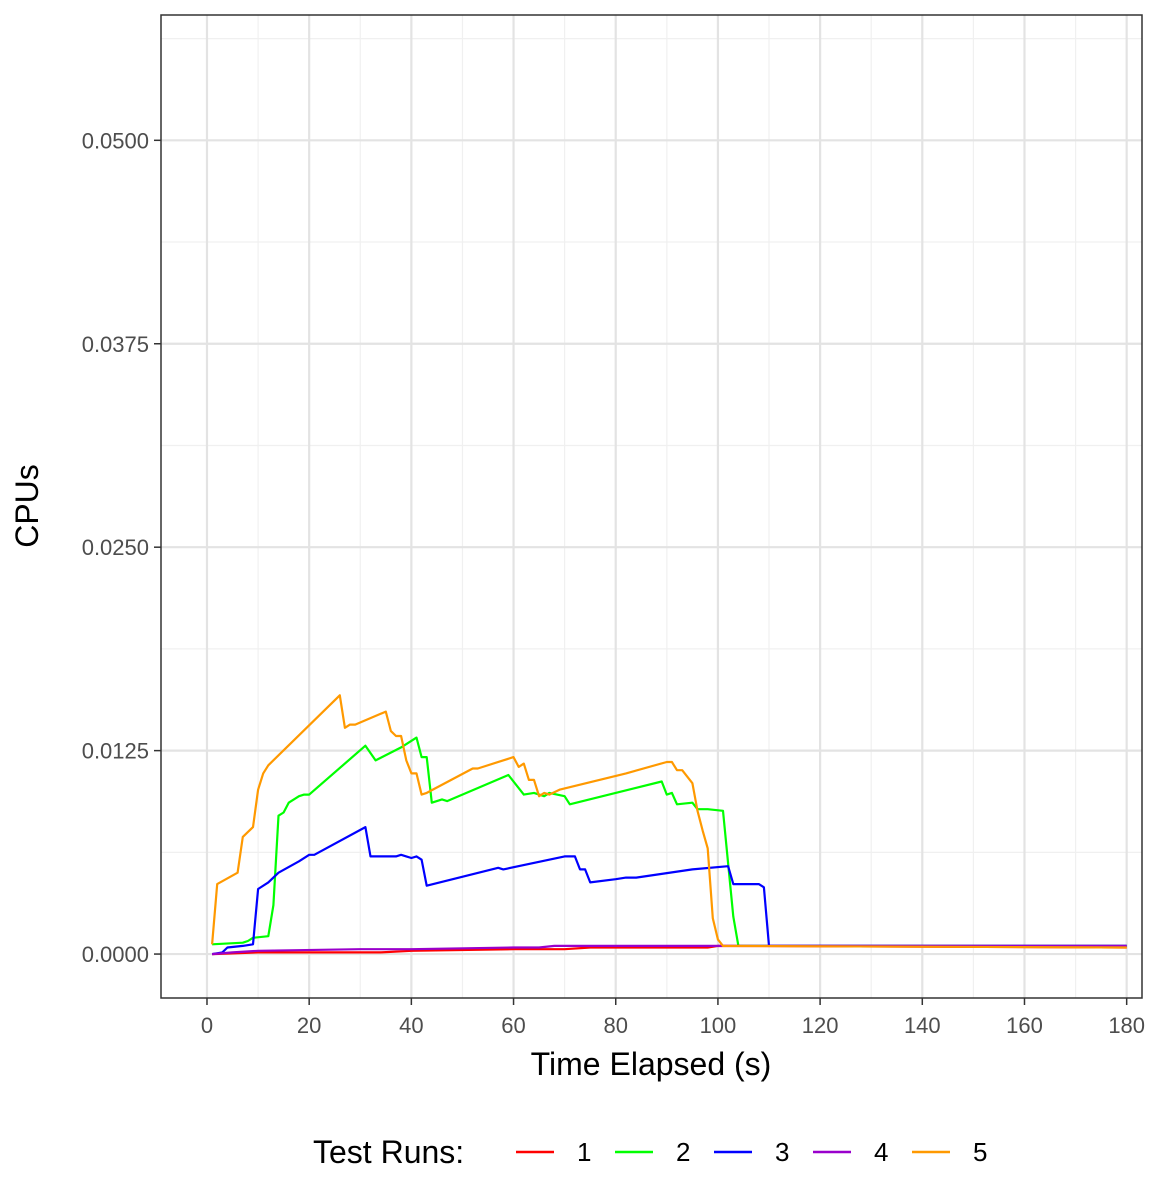 This screenshot has height=1202, width=1158. What do you see at coordinates (922, 1025) in the screenshot?
I see `x-tick-label: 140` at bounding box center [922, 1025].